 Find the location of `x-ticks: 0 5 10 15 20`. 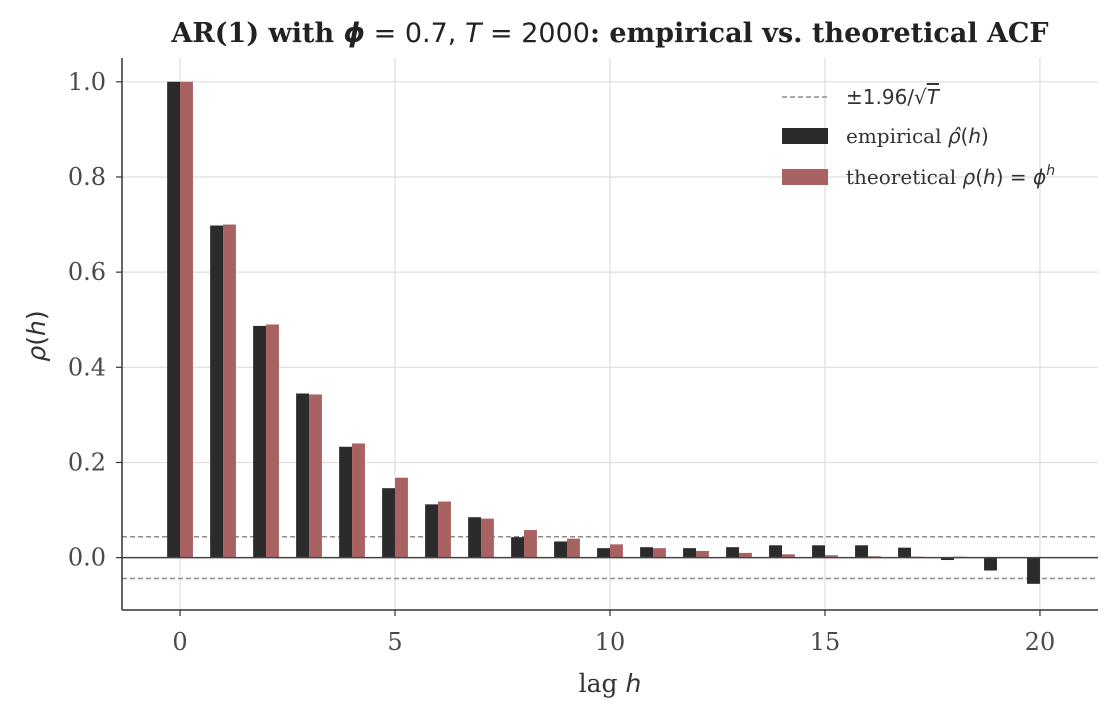

x-ticks: 0 5 10 15 20 is located at coordinates (613, 633).